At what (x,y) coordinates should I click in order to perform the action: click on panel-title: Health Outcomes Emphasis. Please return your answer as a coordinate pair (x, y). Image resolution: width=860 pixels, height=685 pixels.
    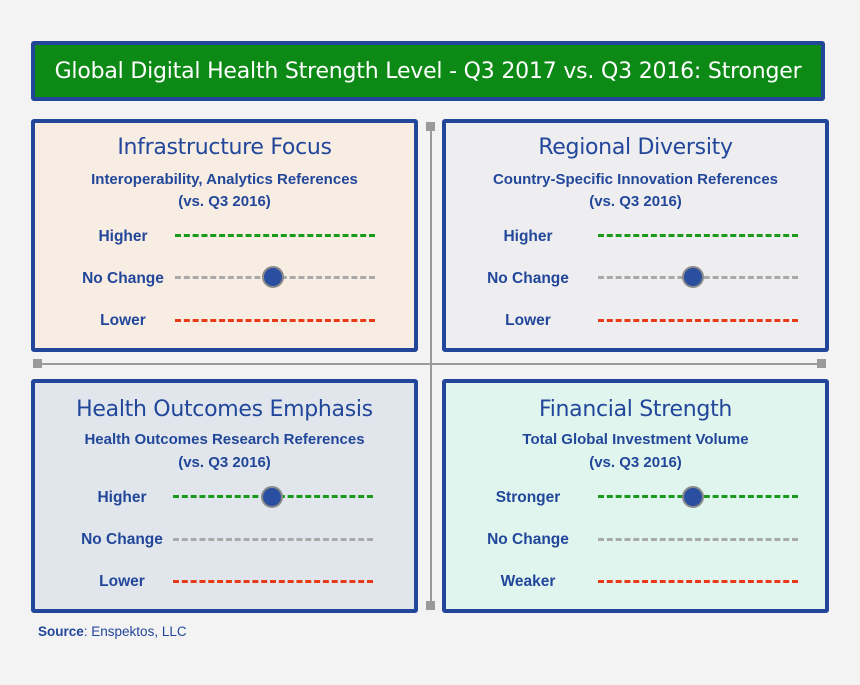
    Looking at the image, I should click on (224, 409).